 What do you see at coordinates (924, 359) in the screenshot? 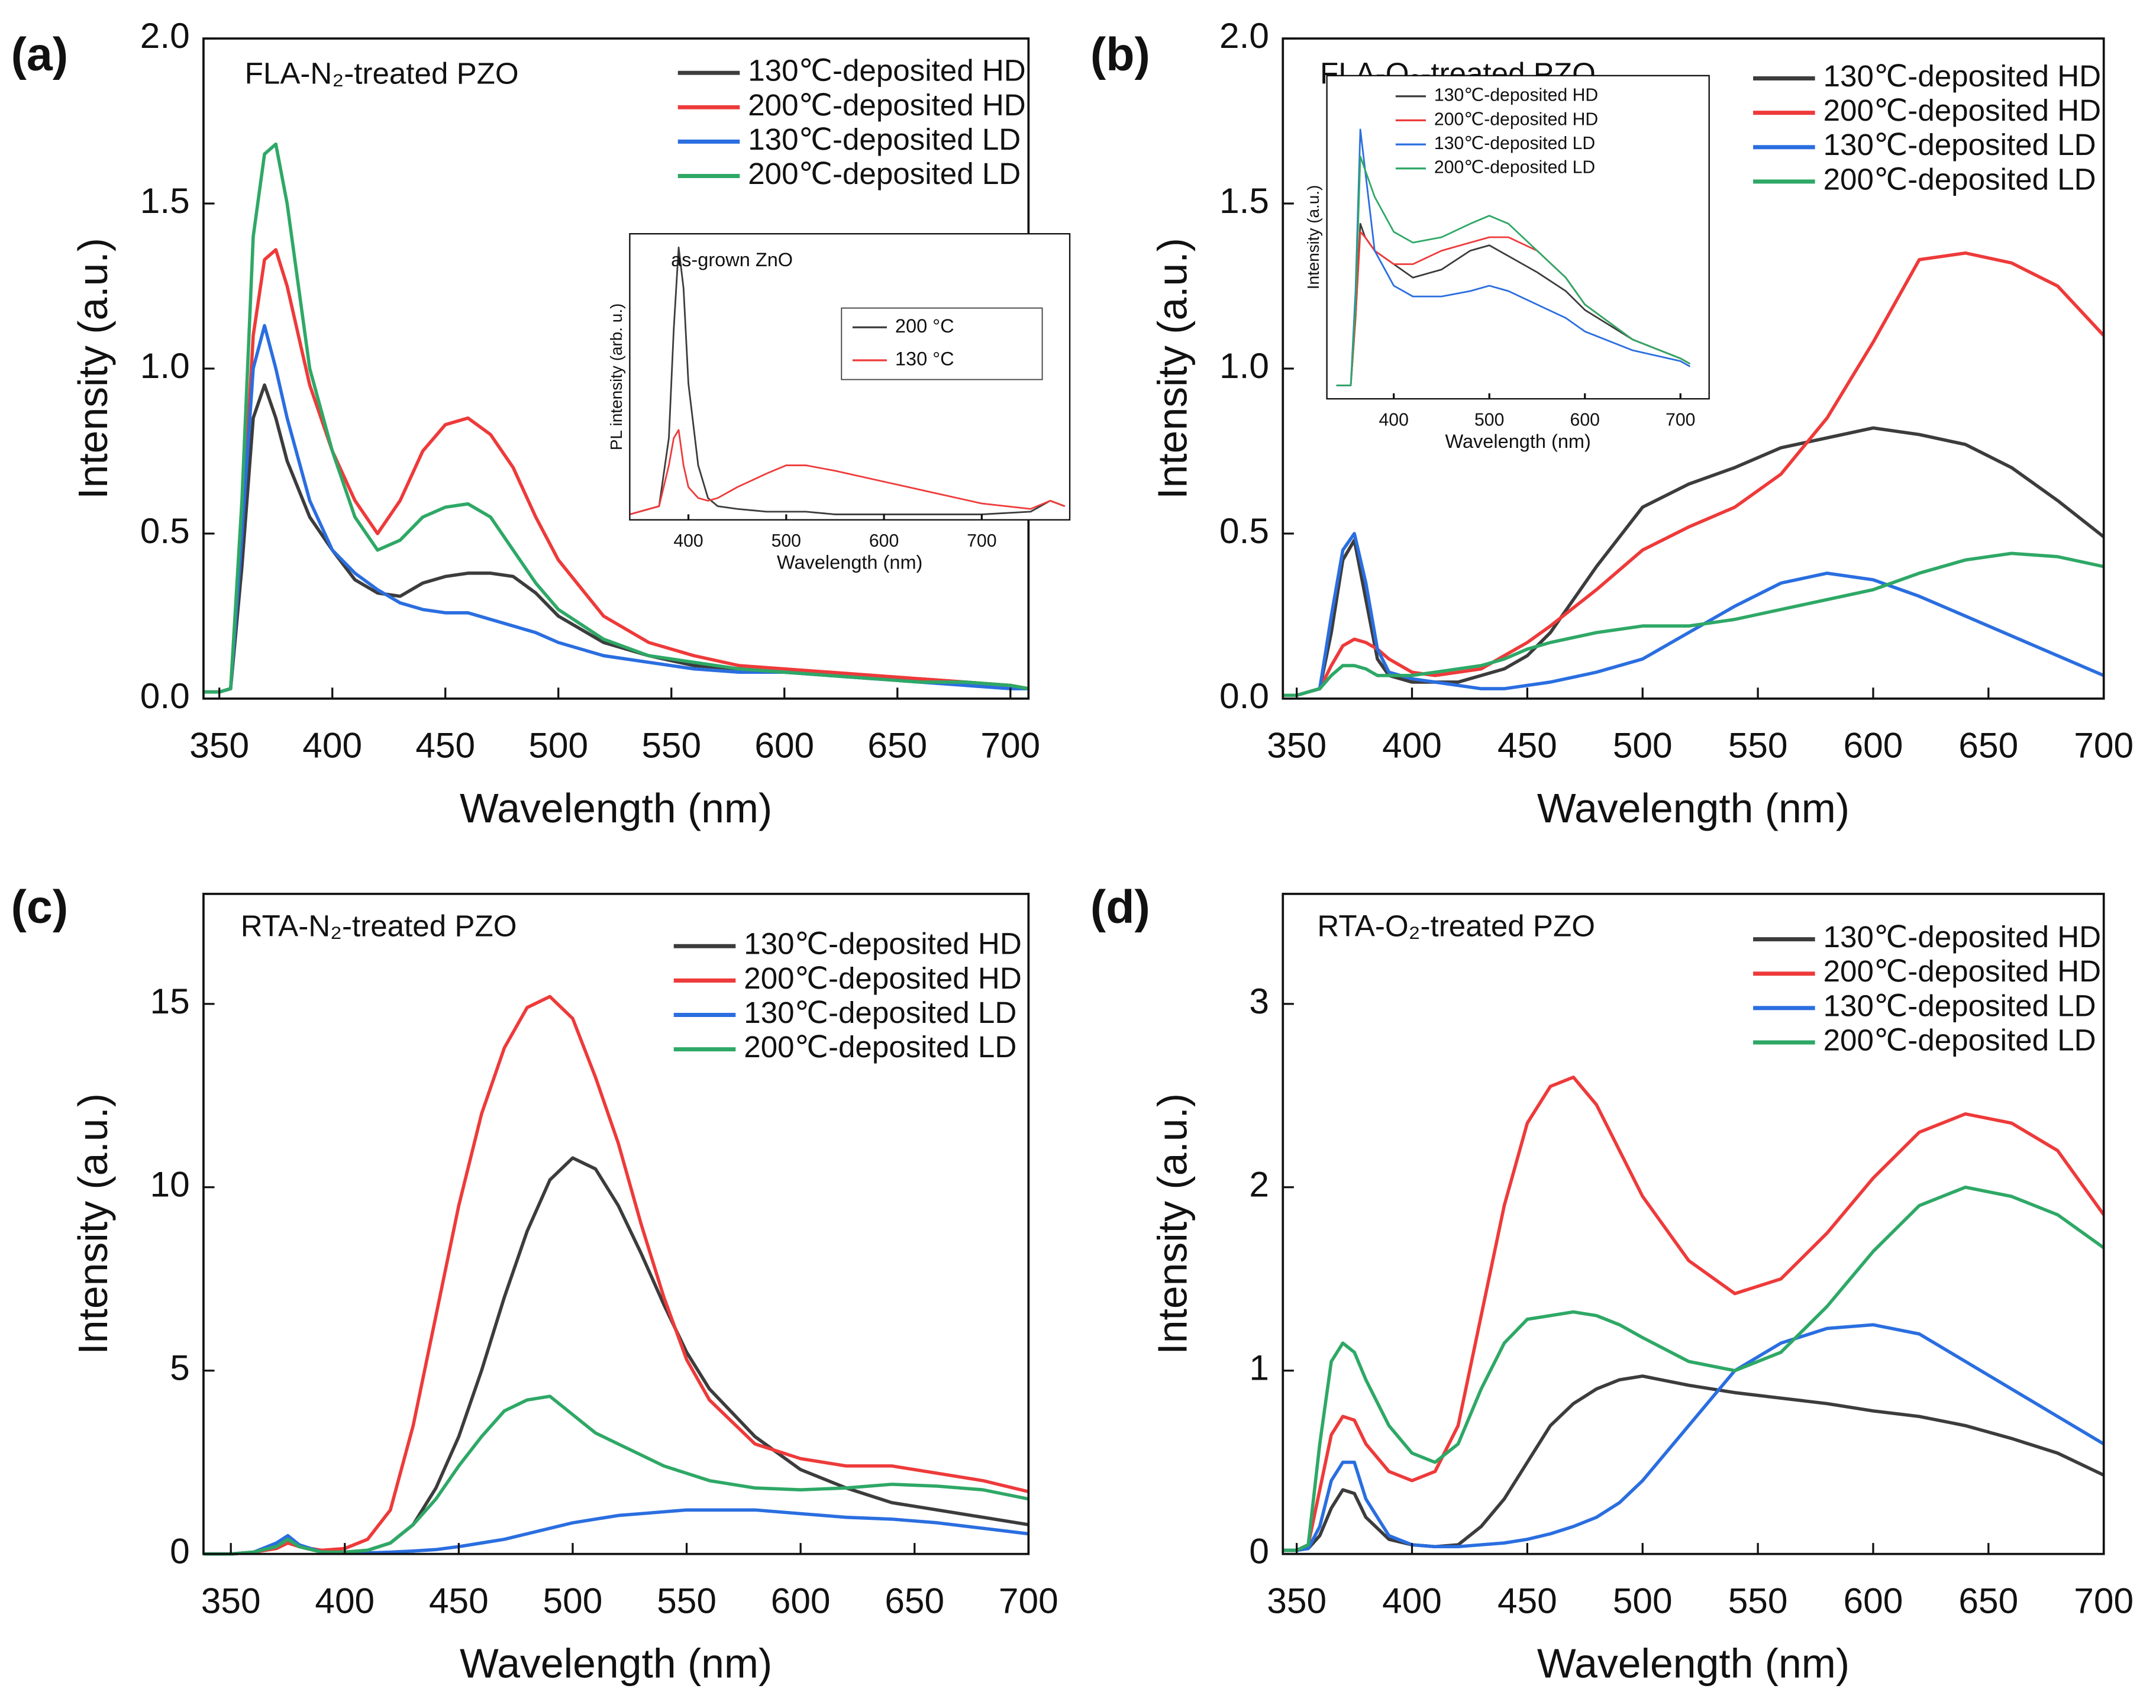
I see `legend-label: 130 °C` at bounding box center [924, 359].